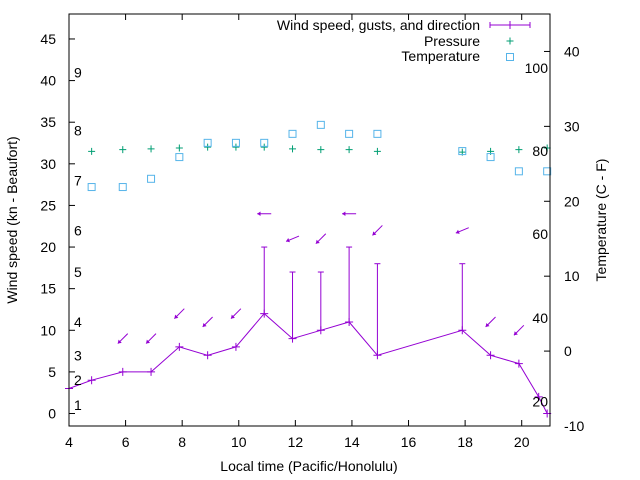  What do you see at coordinates (78, 72) in the screenshot?
I see `beaufort-label: 9` at bounding box center [78, 72].